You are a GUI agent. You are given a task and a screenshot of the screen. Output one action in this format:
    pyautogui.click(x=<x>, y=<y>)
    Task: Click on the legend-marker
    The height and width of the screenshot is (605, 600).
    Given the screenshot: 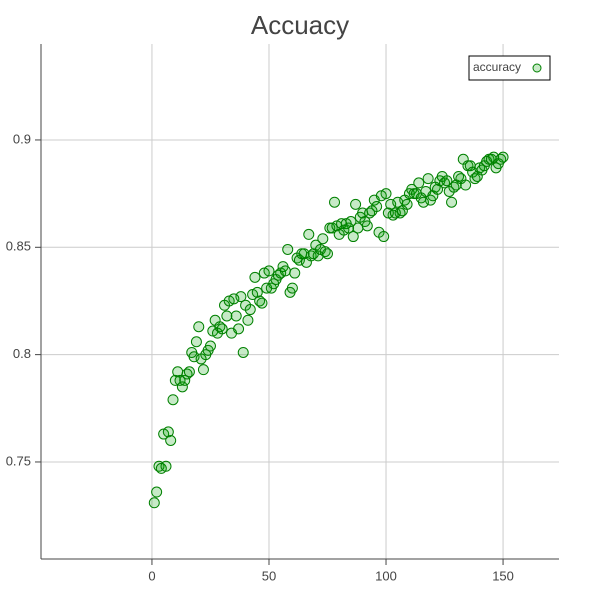 What is the action you would take?
    pyautogui.click(x=537, y=68)
    